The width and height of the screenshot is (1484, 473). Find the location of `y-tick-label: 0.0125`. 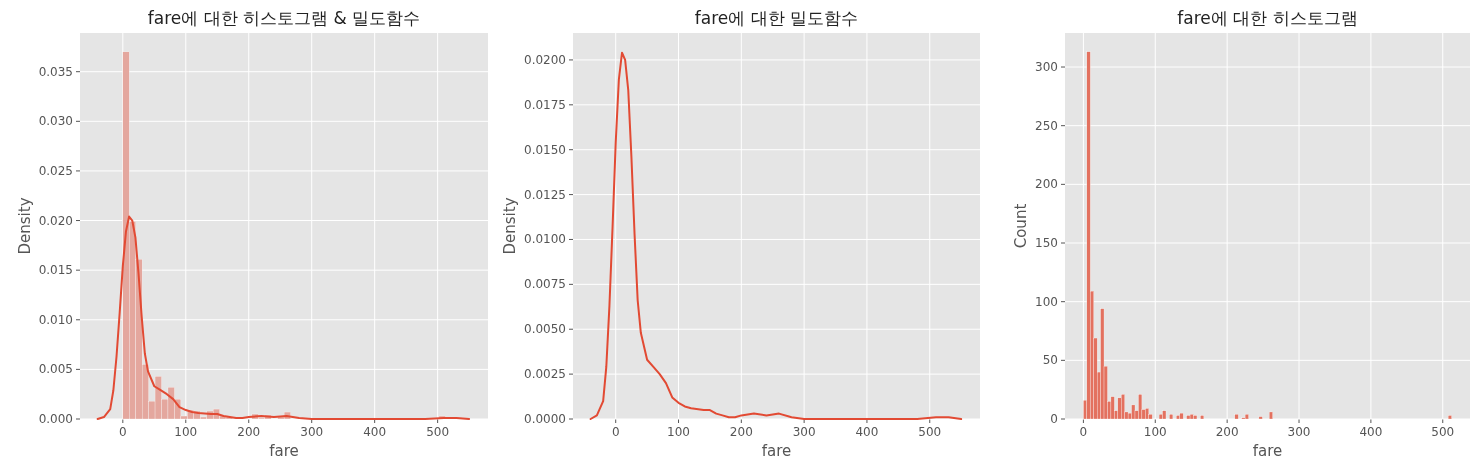

y-tick-label: 0.0125 is located at coordinates (545, 194).